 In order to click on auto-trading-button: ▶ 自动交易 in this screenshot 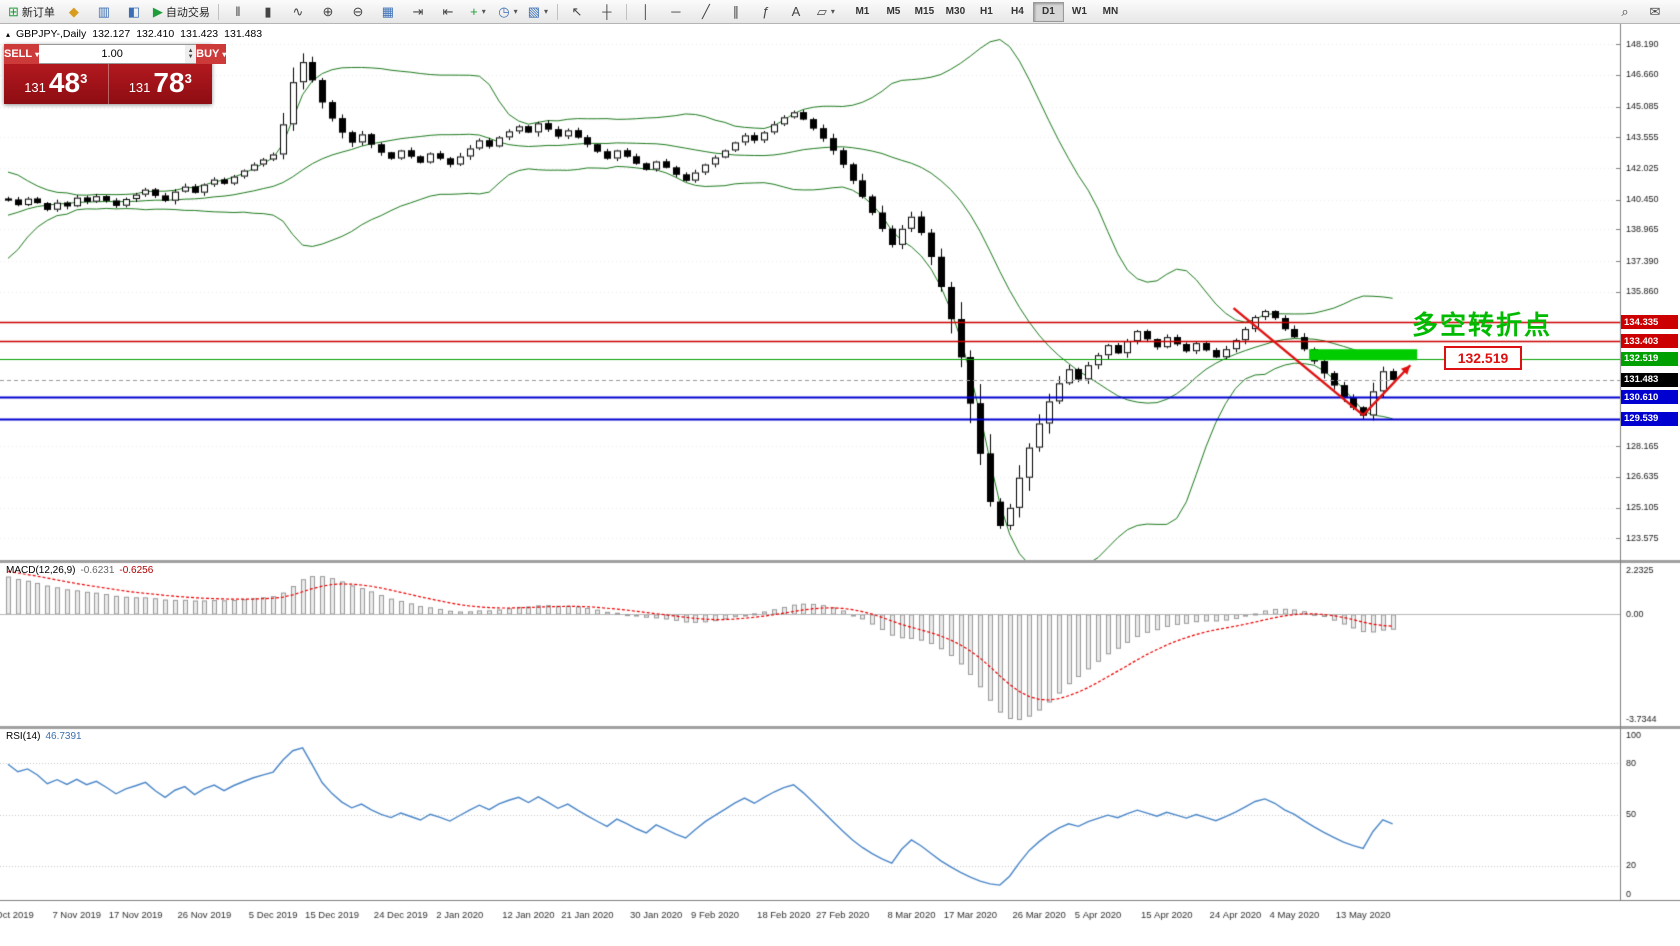, I will do `click(181, 12)`.